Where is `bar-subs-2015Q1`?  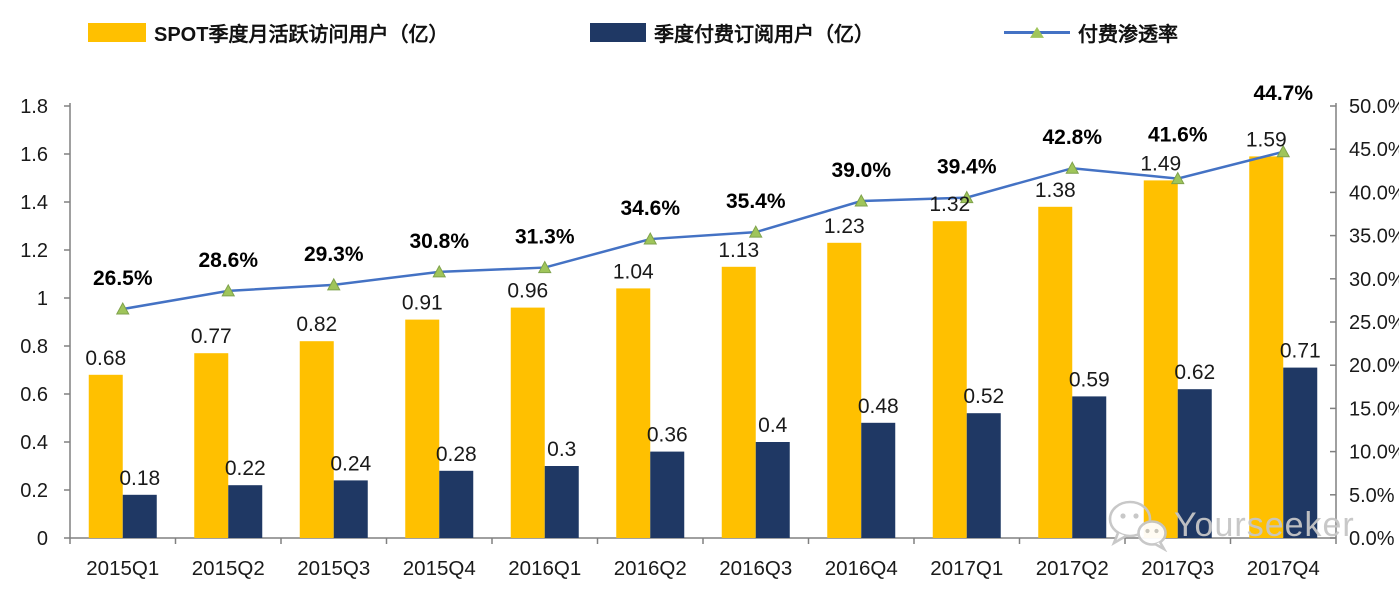
bar-subs-2015Q1 is located at coordinates (139, 516).